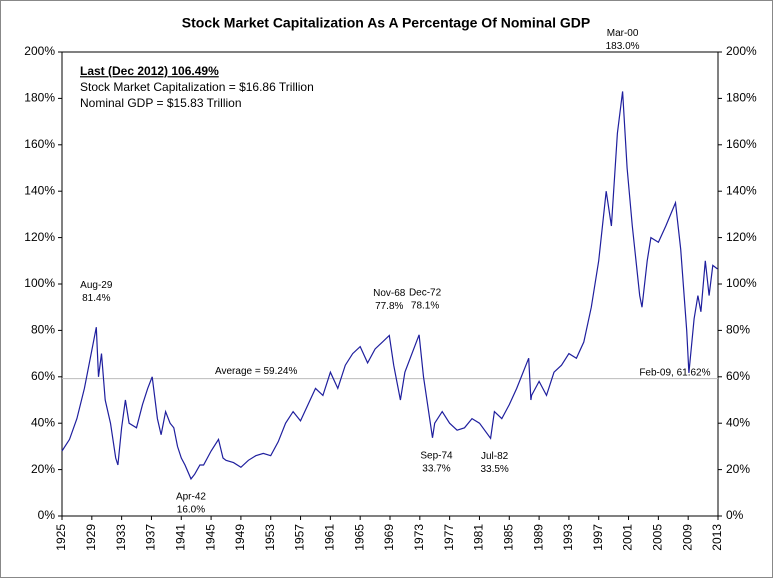 The height and width of the screenshot is (578, 773). What do you see at coordinates (436, 455) in the screenshot?
I see `annotation-date: Sep-74` at bounding box center [436, 455].